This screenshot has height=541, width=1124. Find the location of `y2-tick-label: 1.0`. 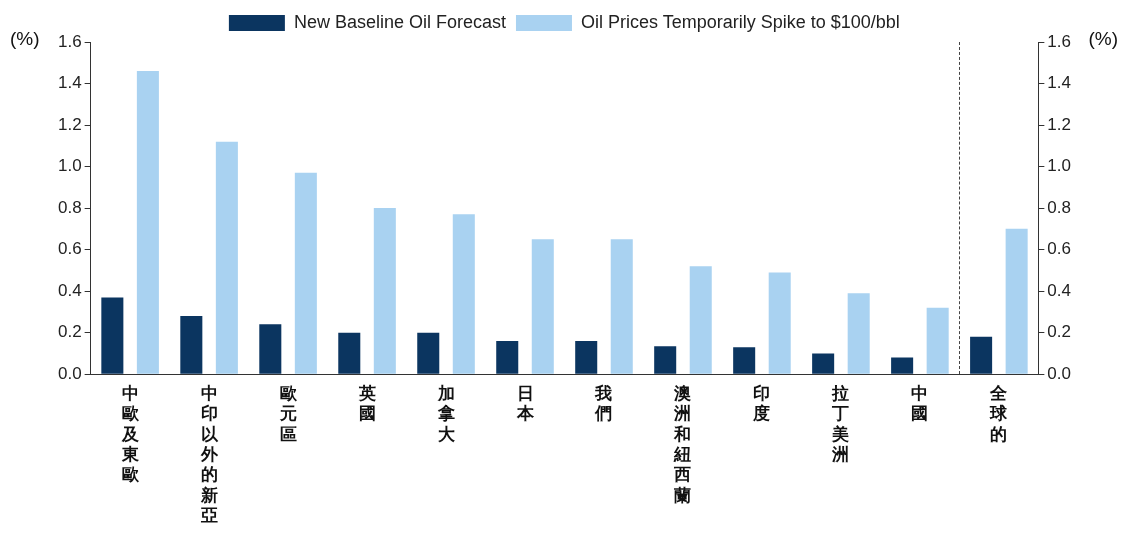

y2-tick-label: 1.0 is located at coordinates (1059, 166).